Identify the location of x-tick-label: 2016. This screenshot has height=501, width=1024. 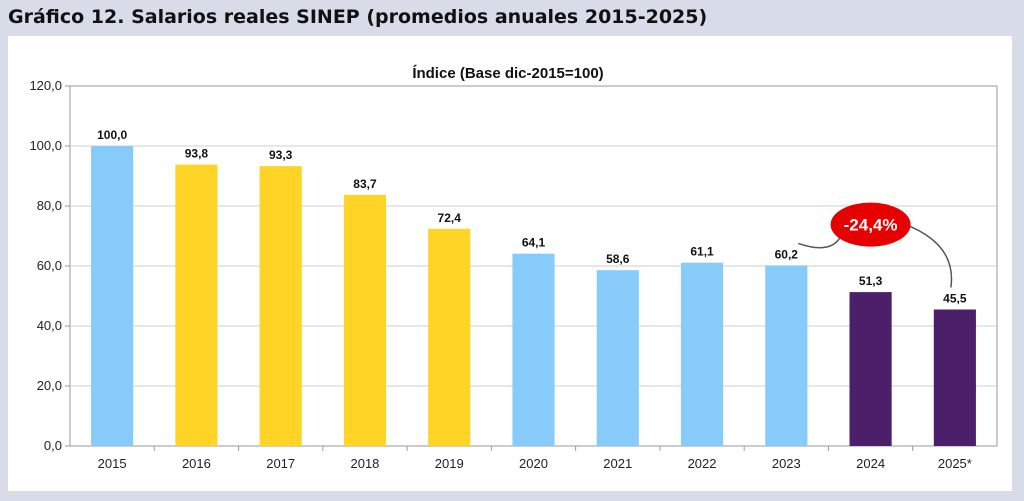
(196, 463).